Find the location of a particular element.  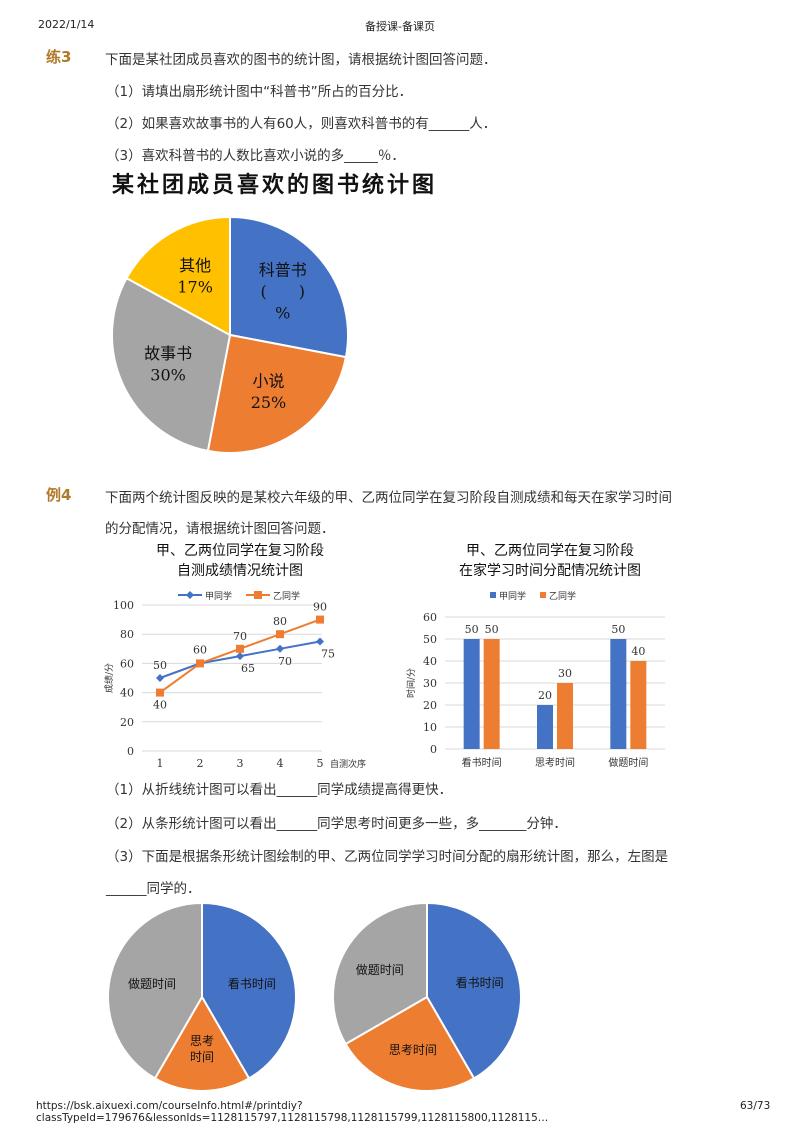

svg-text: 100 is located at coordinates (123, 605).